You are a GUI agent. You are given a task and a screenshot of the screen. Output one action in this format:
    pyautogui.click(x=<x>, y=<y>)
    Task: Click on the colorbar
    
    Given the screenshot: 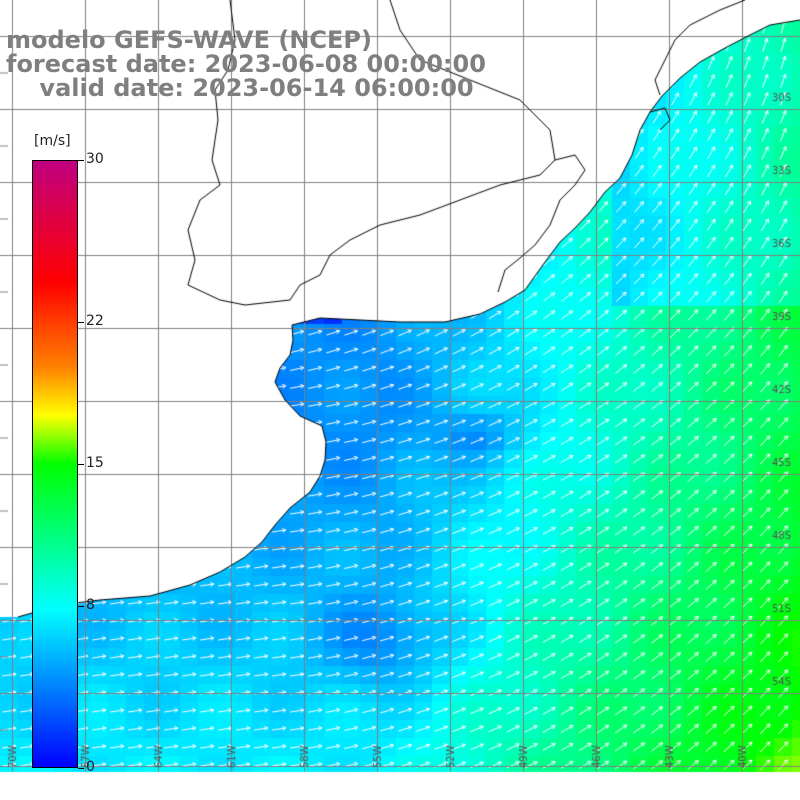 What is the action you would take?
    pyautogui.click(x=55, y=464)
    